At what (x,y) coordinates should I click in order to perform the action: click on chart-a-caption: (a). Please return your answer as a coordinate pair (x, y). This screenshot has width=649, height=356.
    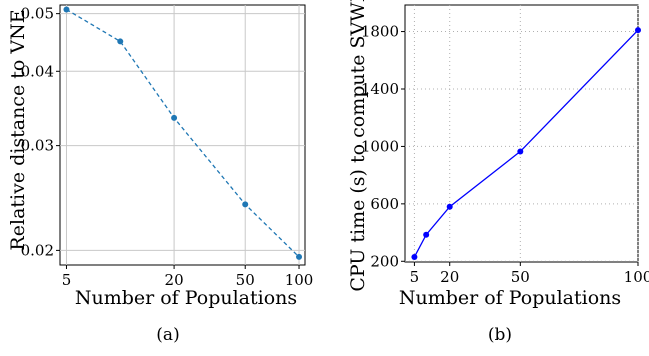
    Looking at the image, I should click on (167, 335).